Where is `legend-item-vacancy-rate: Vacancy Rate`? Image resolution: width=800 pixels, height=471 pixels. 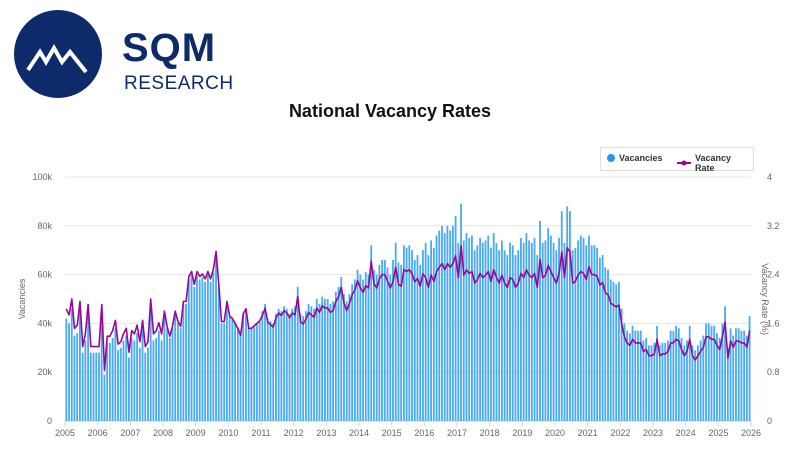
legend-item-vacancy-rate: Vacancy Rate is located at coordinates (715, 163).